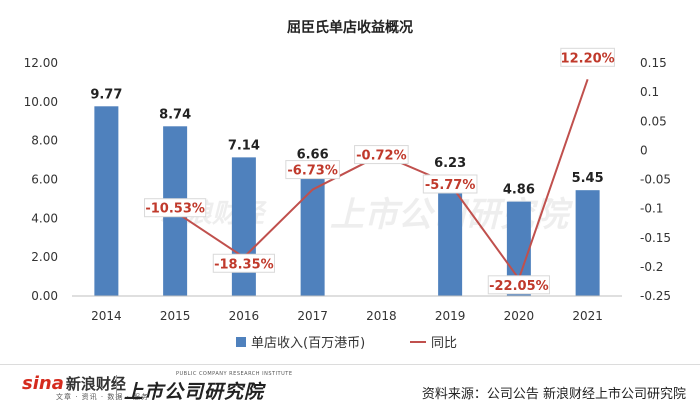 This screenshot has width=700, height=419. I want to click on left-tick-label: 12.00, so click(41, 63).